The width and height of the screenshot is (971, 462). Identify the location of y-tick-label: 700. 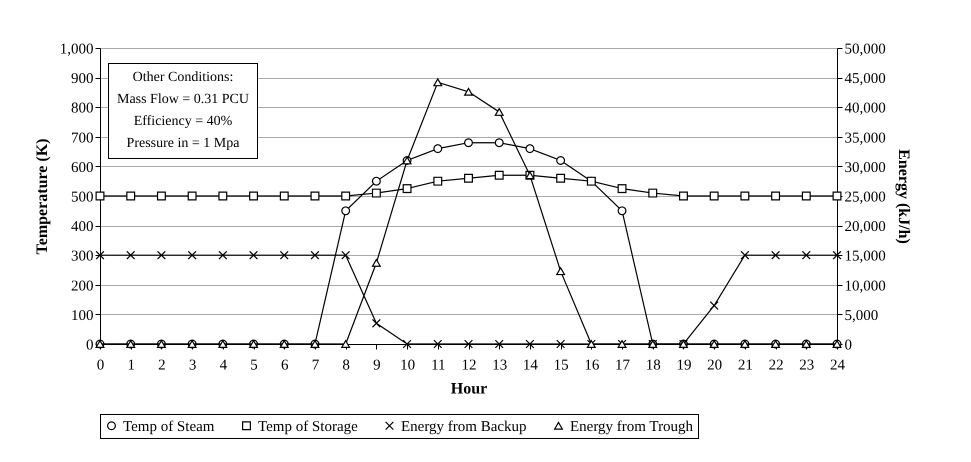
(82, 138).